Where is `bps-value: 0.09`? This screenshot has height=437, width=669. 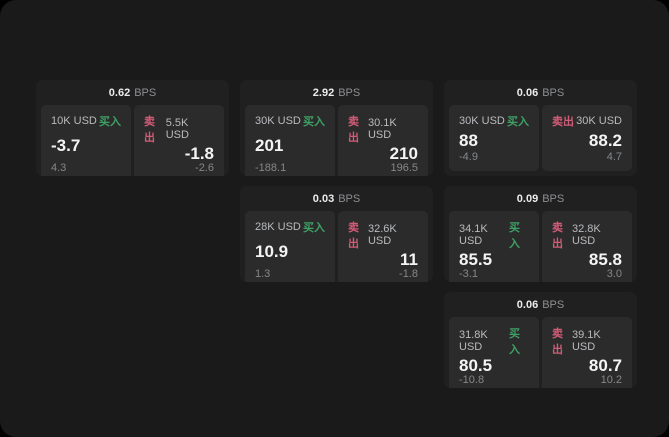 bps-value: 0.09 is located at coordinates (527, 198).